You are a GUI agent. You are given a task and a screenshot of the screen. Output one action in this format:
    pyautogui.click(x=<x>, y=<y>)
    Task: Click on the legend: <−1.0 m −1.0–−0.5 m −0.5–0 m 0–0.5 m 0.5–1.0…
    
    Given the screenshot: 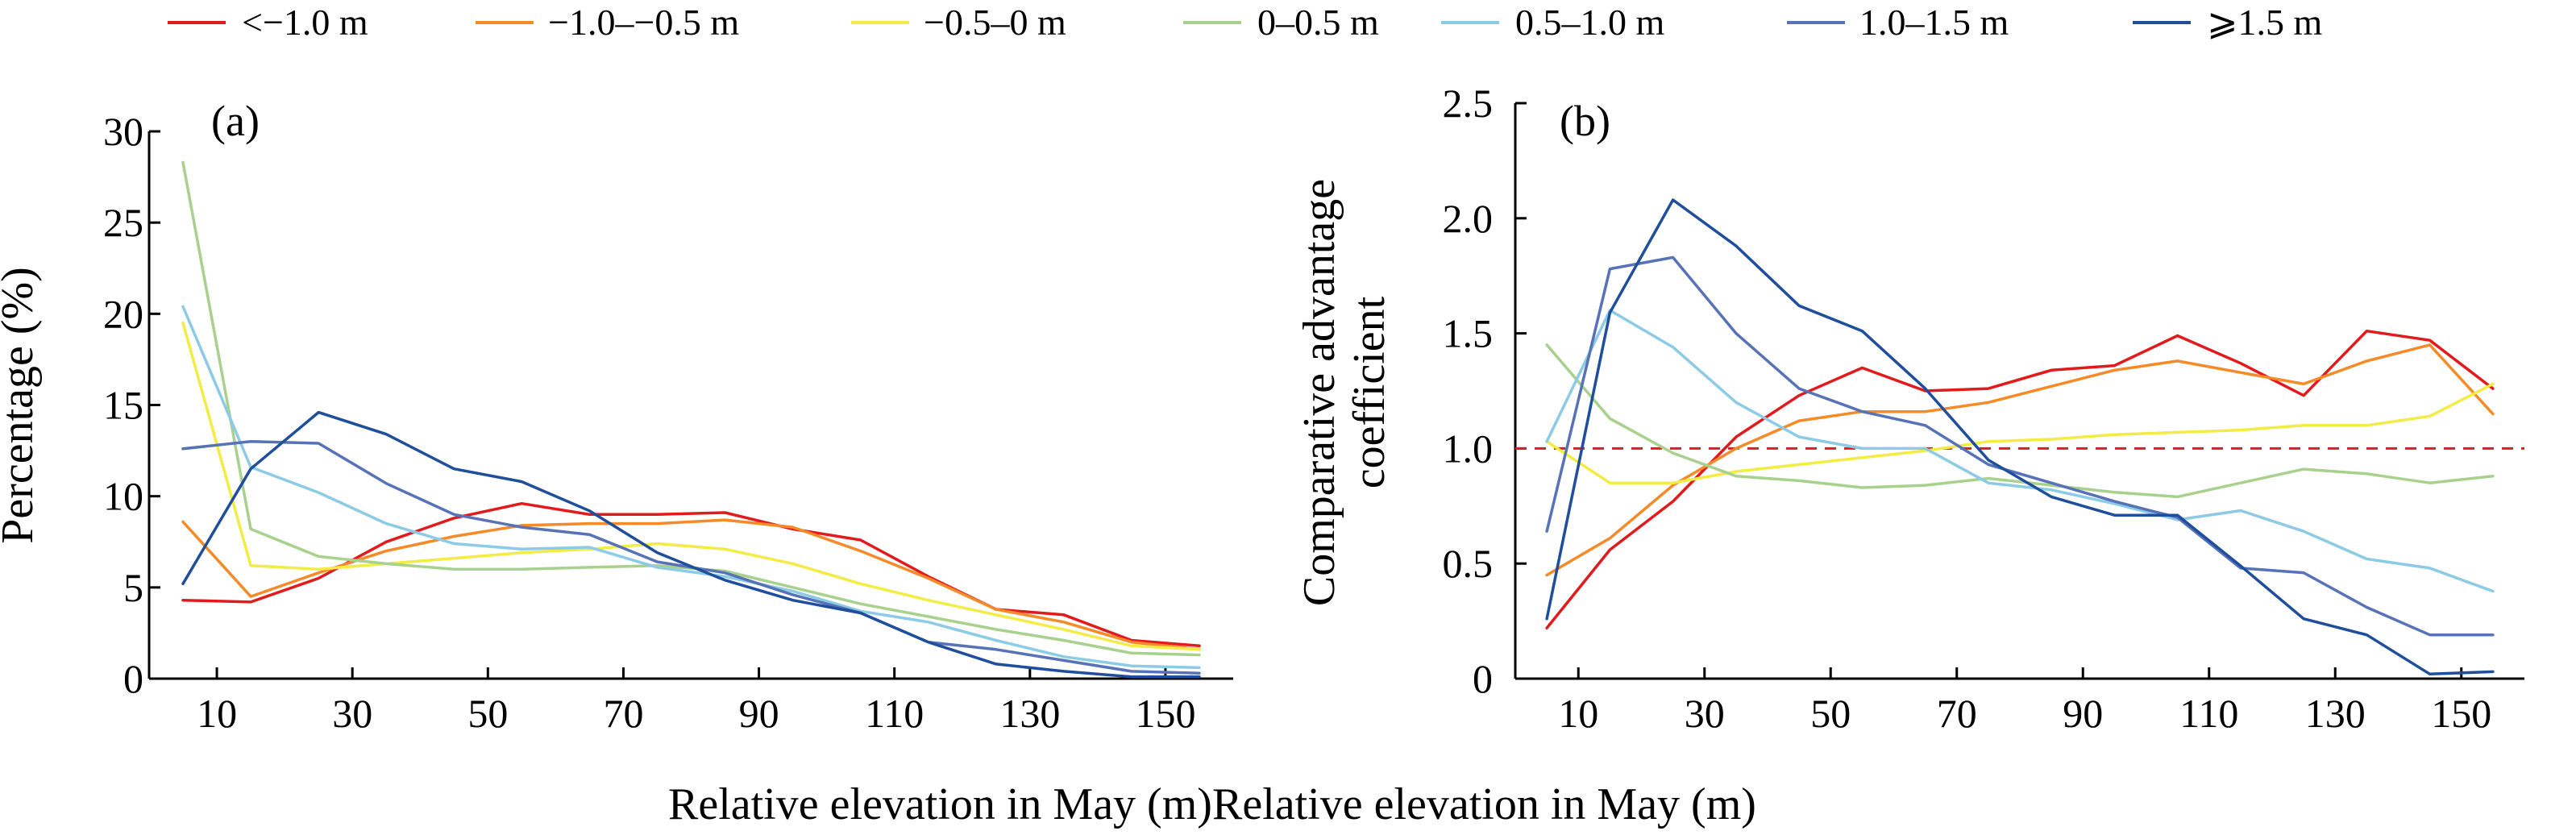 What is the action you would take?
    pyautogui.click(x=1245, y=22)
    